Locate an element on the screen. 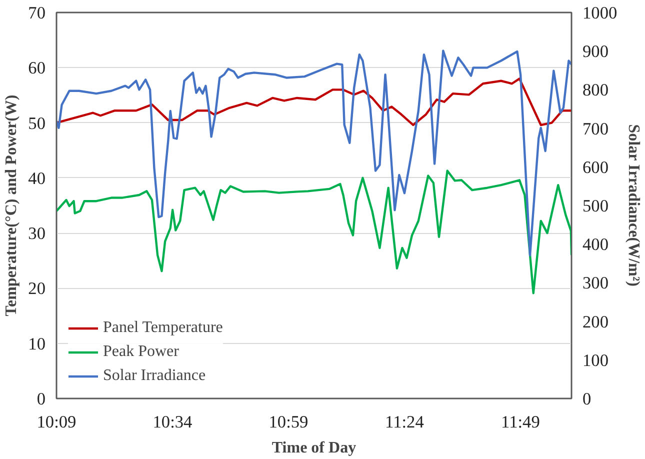 The width and height of the screenshot is (645, 459). y-tick-label: 40 is located at coordinates (37, 178).